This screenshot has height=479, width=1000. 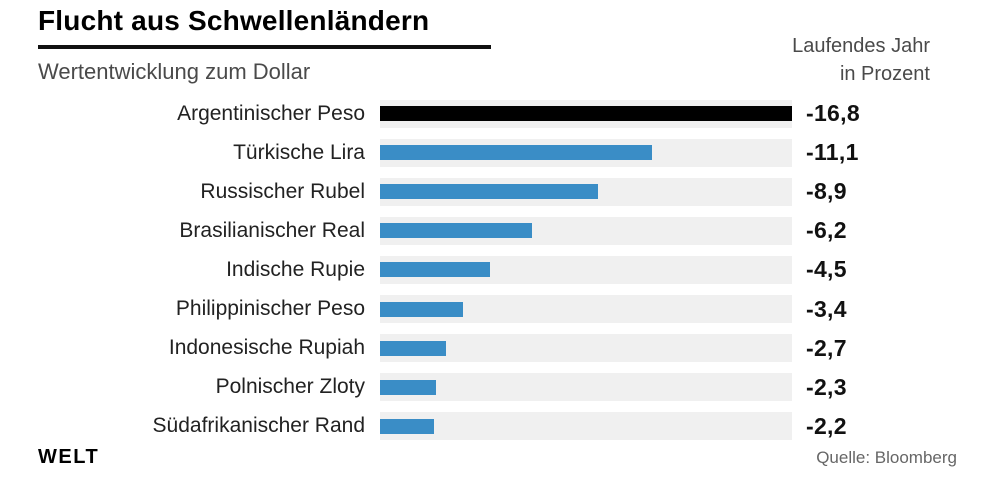 I want to click on currency-label: Philippinischer Peso, so click(x=270, y=309).